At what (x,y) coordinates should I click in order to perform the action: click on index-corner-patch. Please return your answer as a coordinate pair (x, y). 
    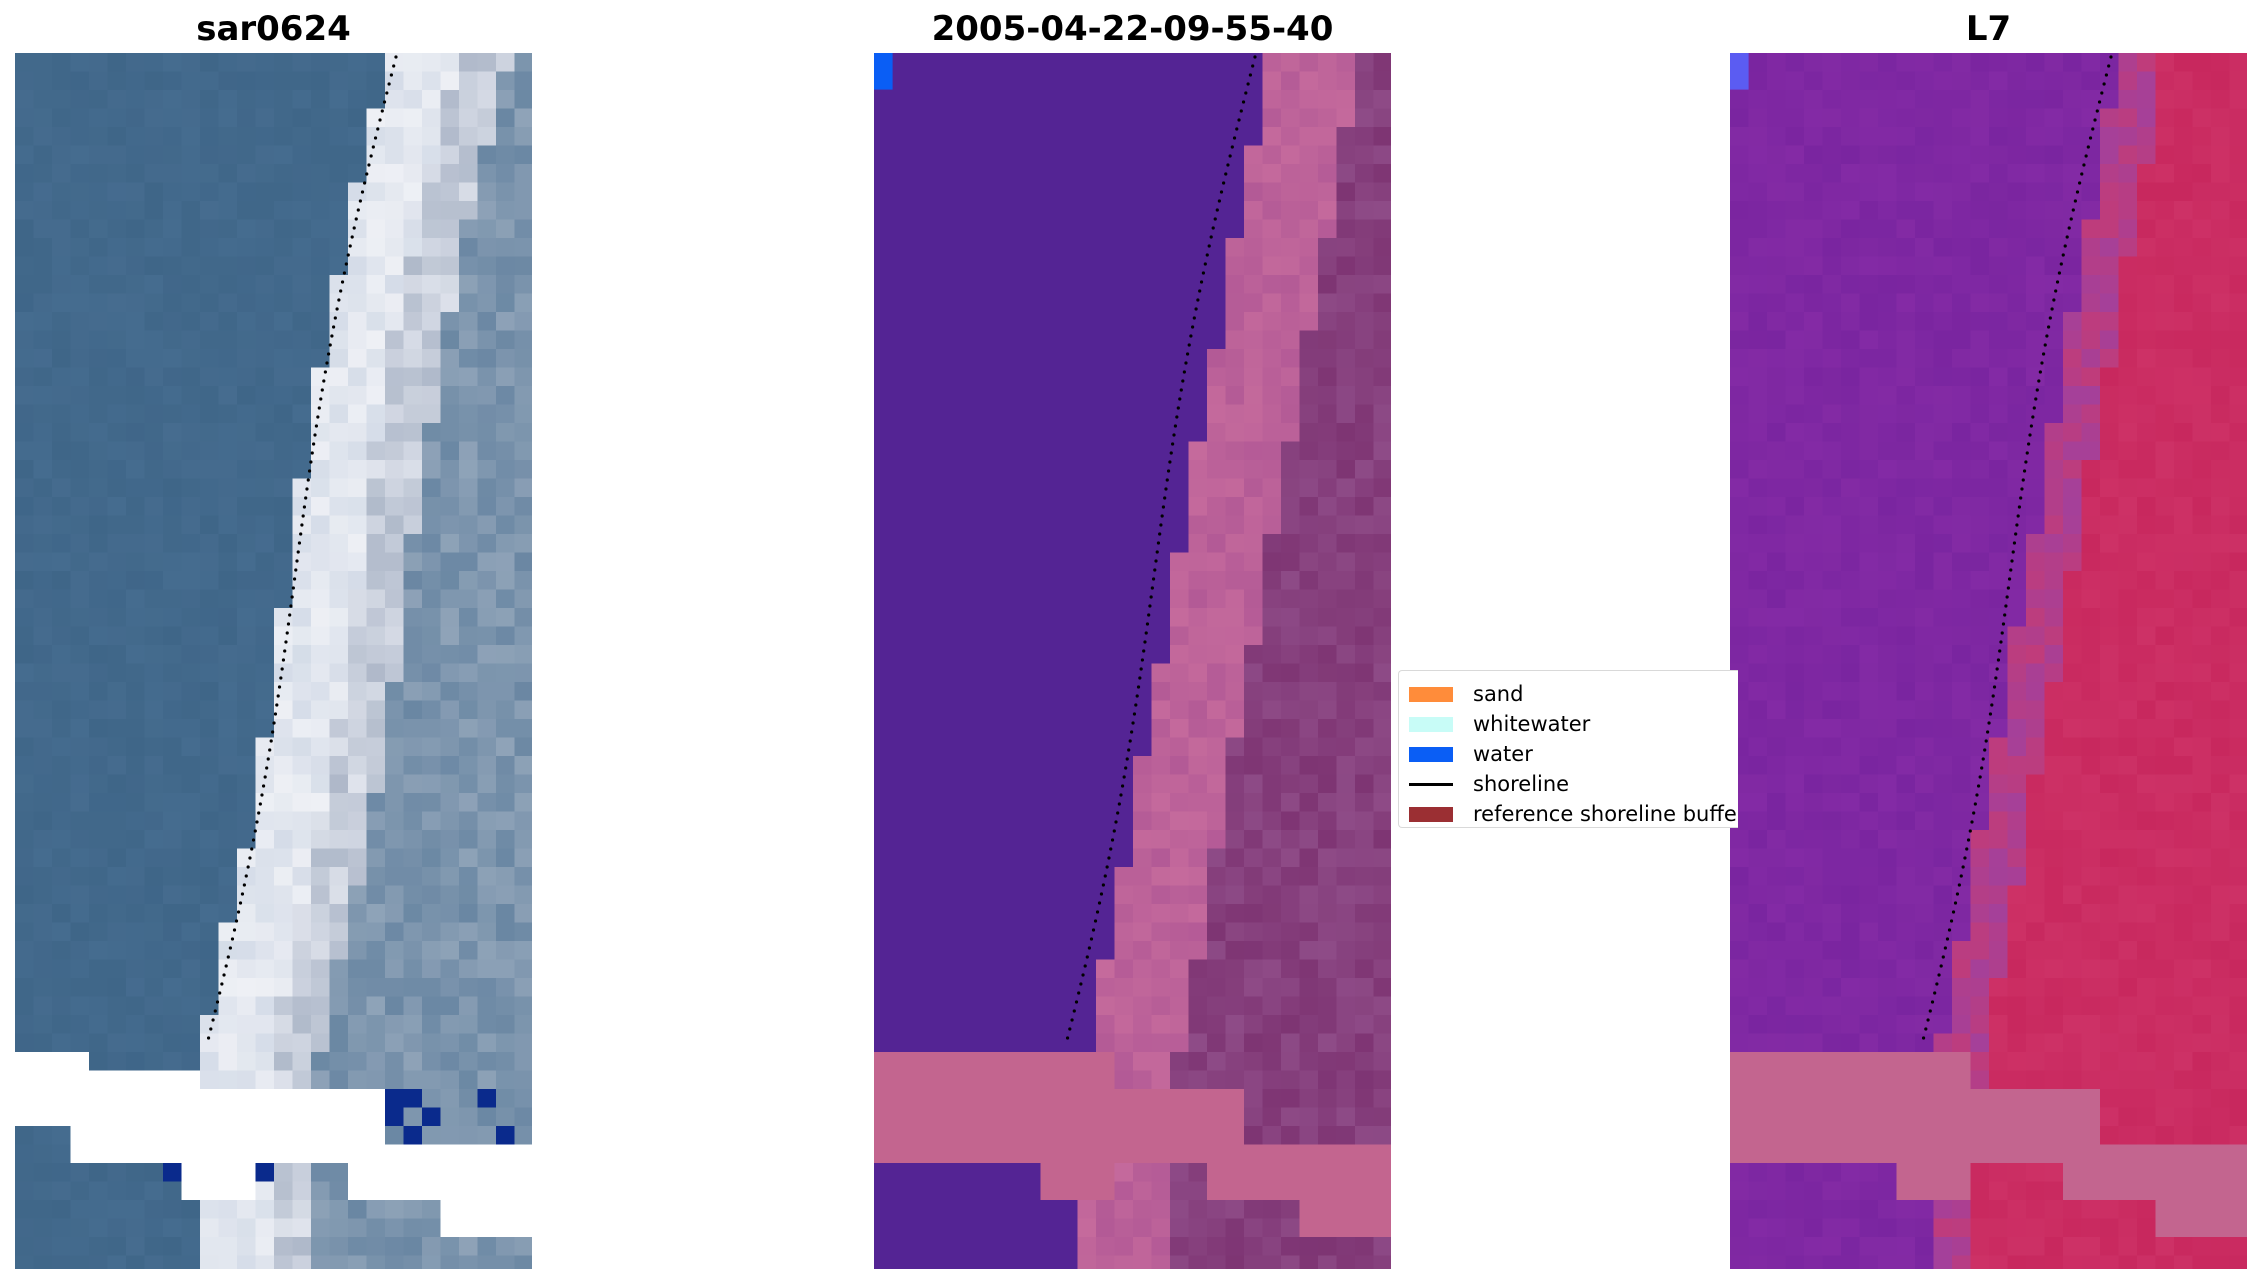
    Looking at the image, I should click on (1739, 71).